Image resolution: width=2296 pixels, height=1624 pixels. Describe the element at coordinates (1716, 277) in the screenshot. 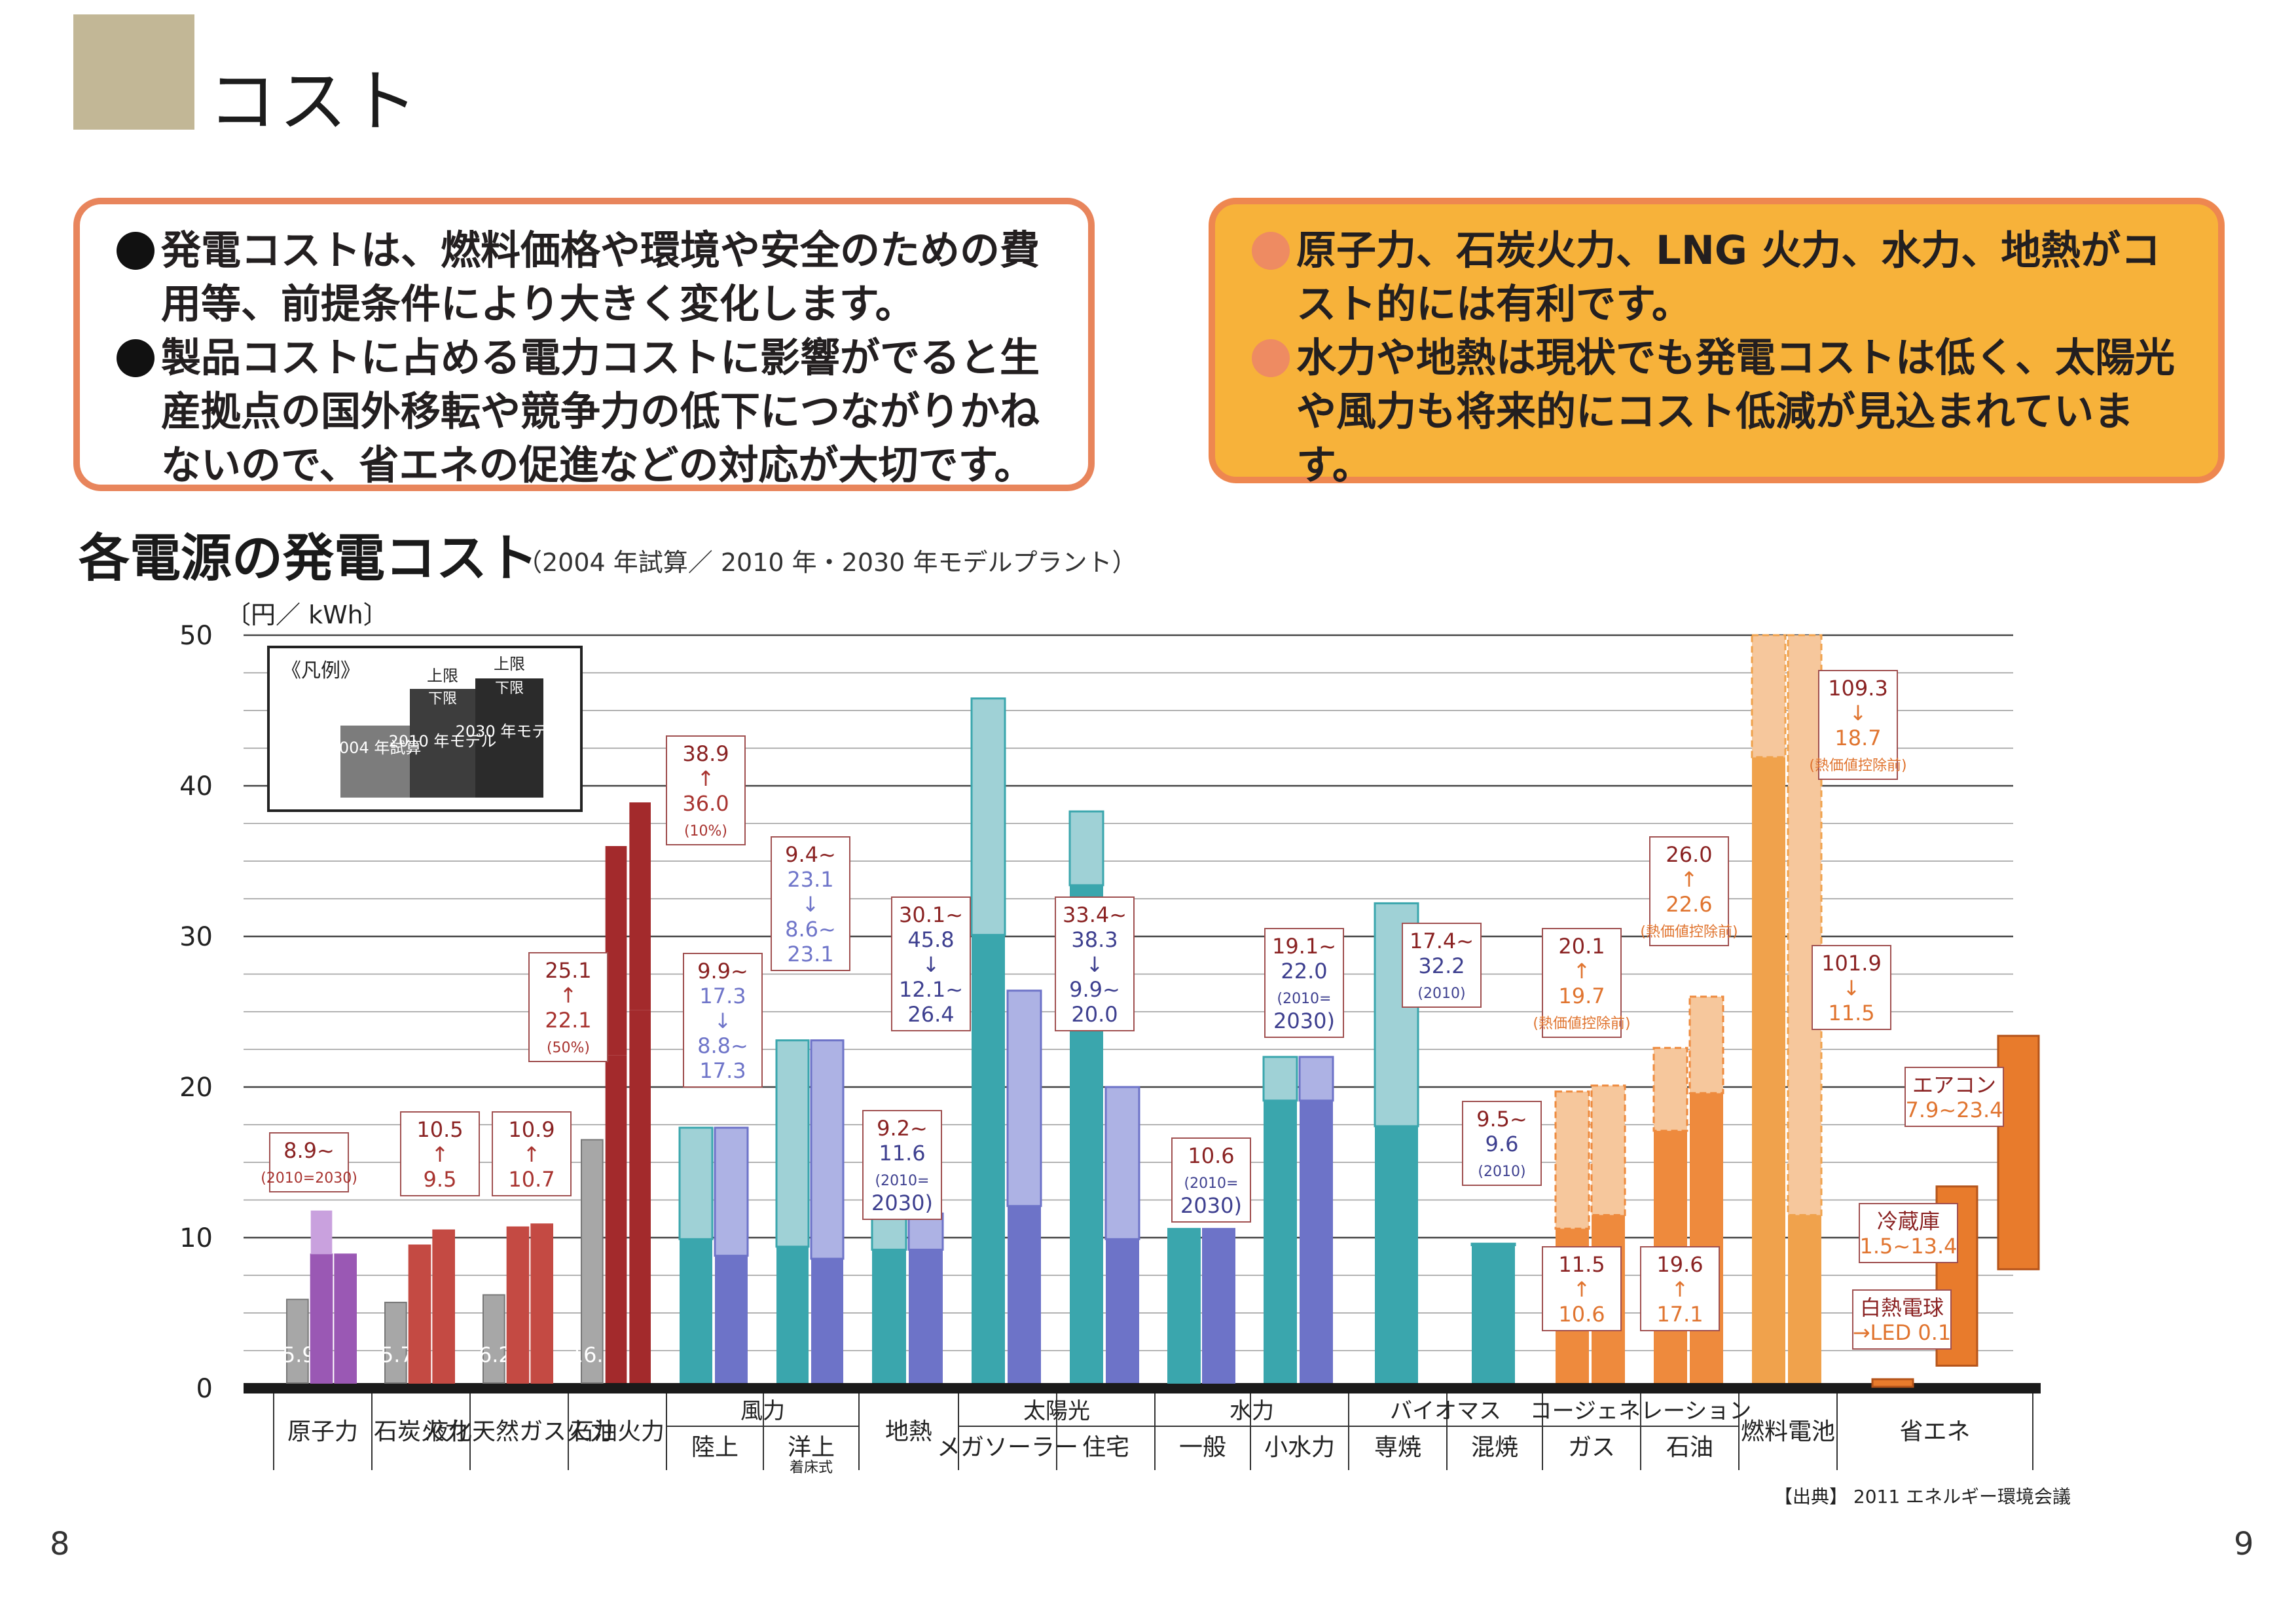

I see `bullet-right-1: 原子力、石炭火力、LNG 火力、水力、地熱がコスト的には有利です。` at that location.